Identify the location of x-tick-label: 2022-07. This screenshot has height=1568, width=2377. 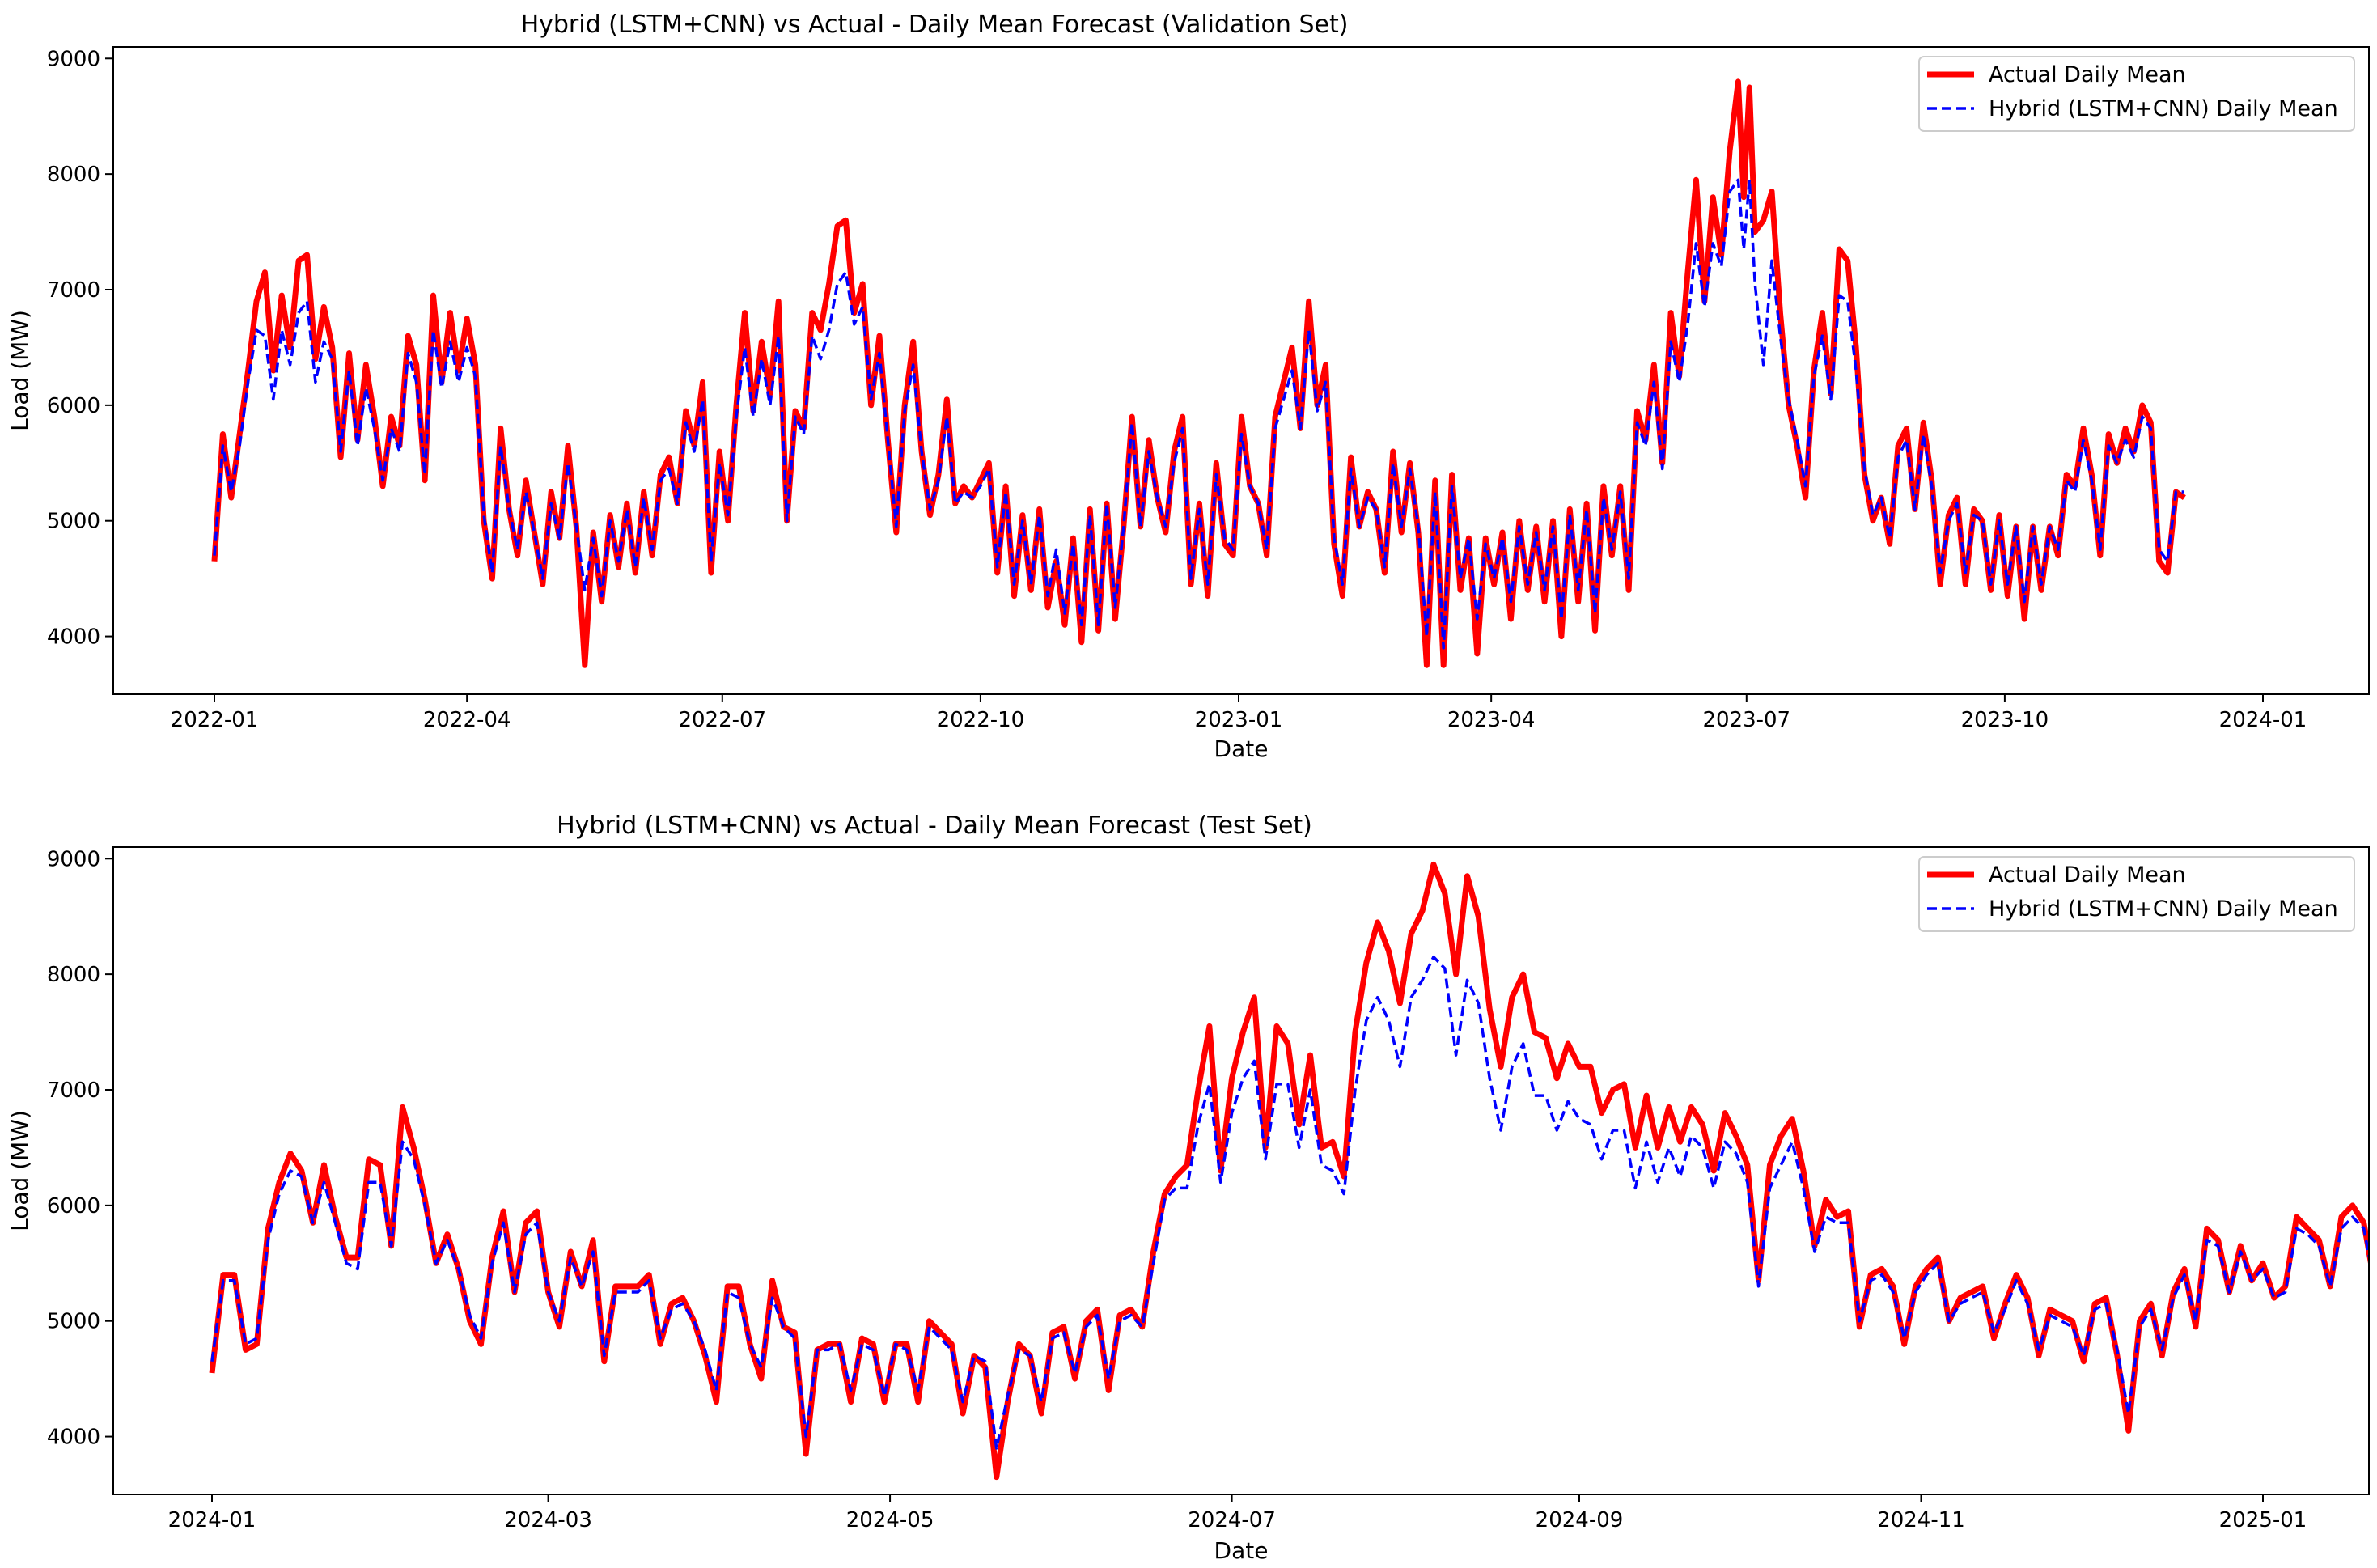
(722, 720).